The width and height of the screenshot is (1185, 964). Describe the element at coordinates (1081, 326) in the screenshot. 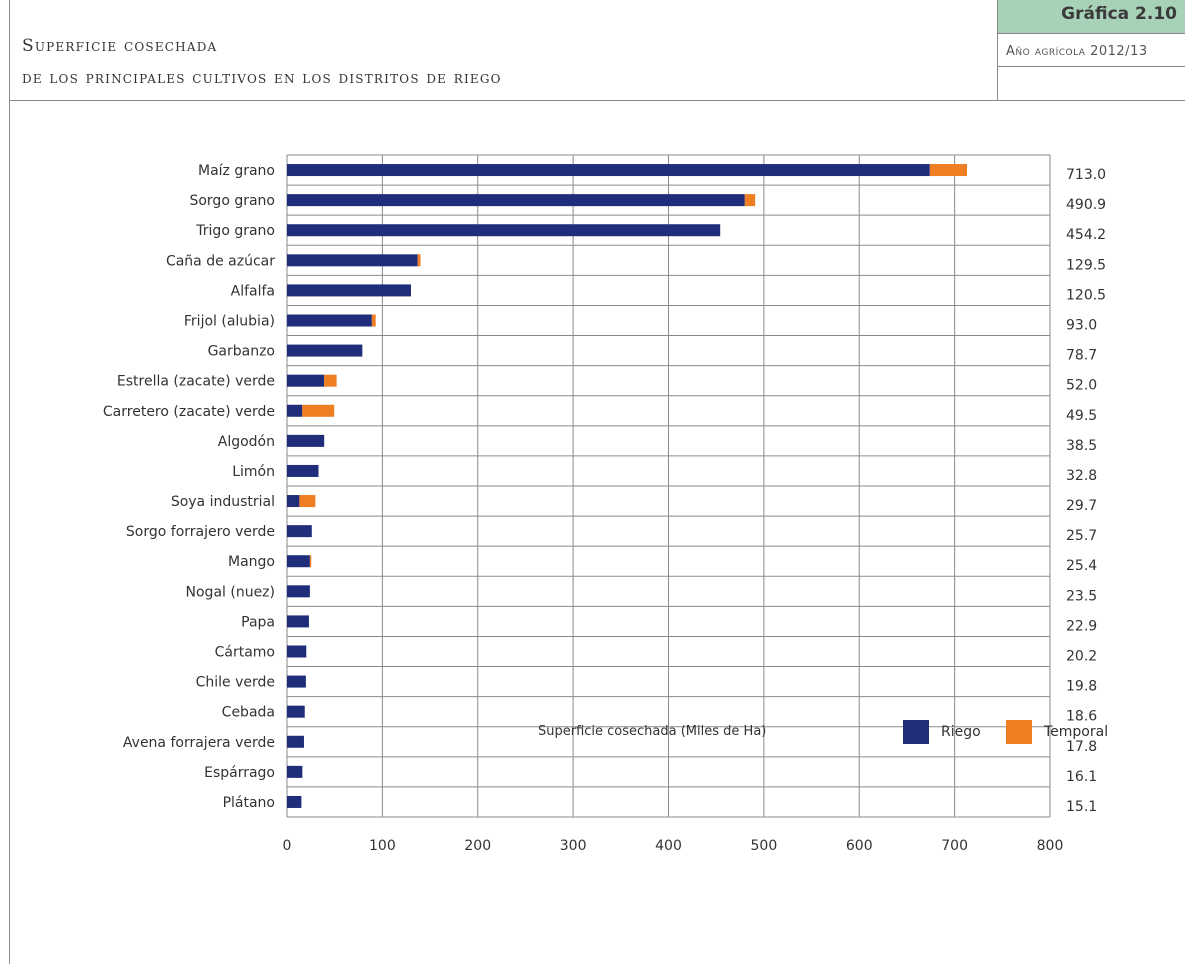

I see `total-value-label: 93.0` at that location.